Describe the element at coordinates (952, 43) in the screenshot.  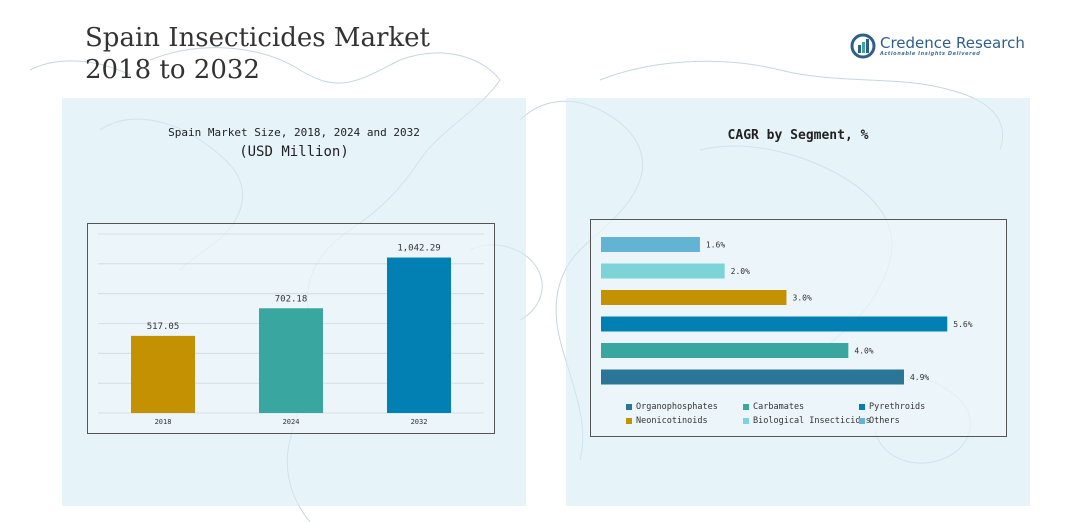
I see `brand-name: Credence Research` at that location.